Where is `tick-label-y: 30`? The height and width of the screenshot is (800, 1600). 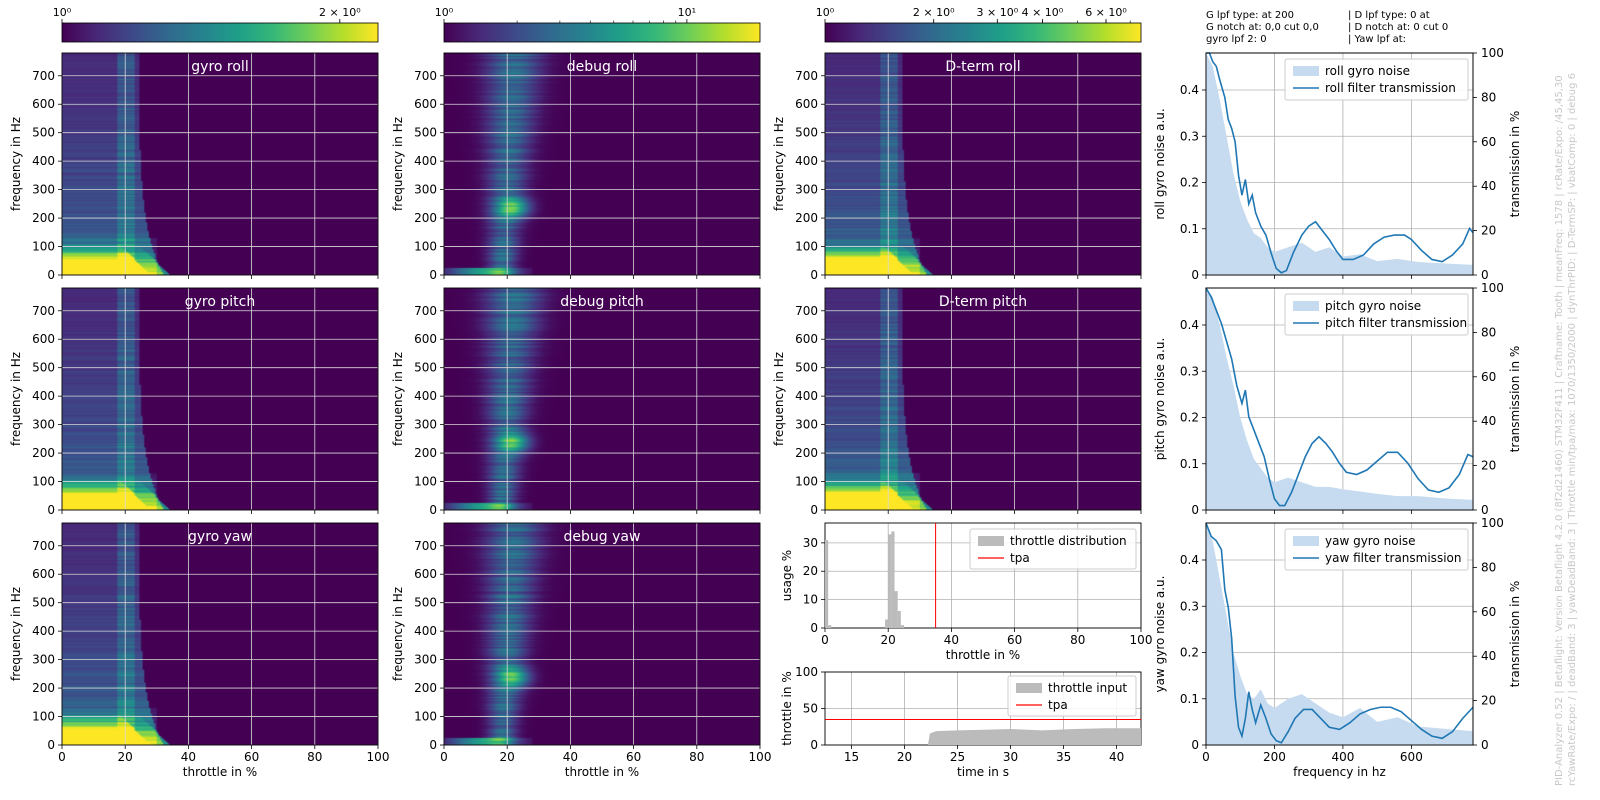 tick-label-y: 30 is located at coordinates (810, 543).